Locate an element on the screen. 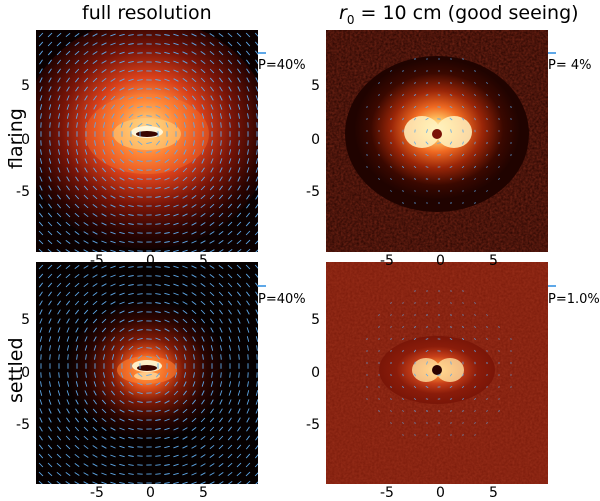  pol-scale-label: P=1.0% is located at coordinates (574, 299).